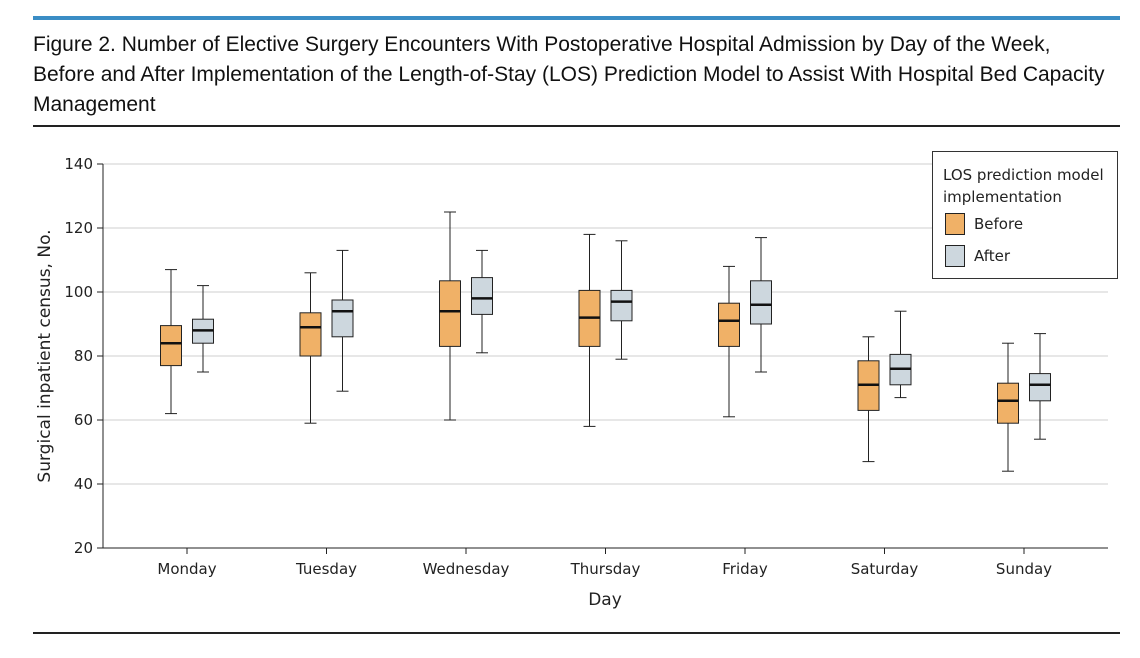 The width and height of the screenshot is (1140, 658). Describe the element at coordinates (466, 569) in the screenshot. I see `x-tick-label-wednesday: Wednesday` at that location.